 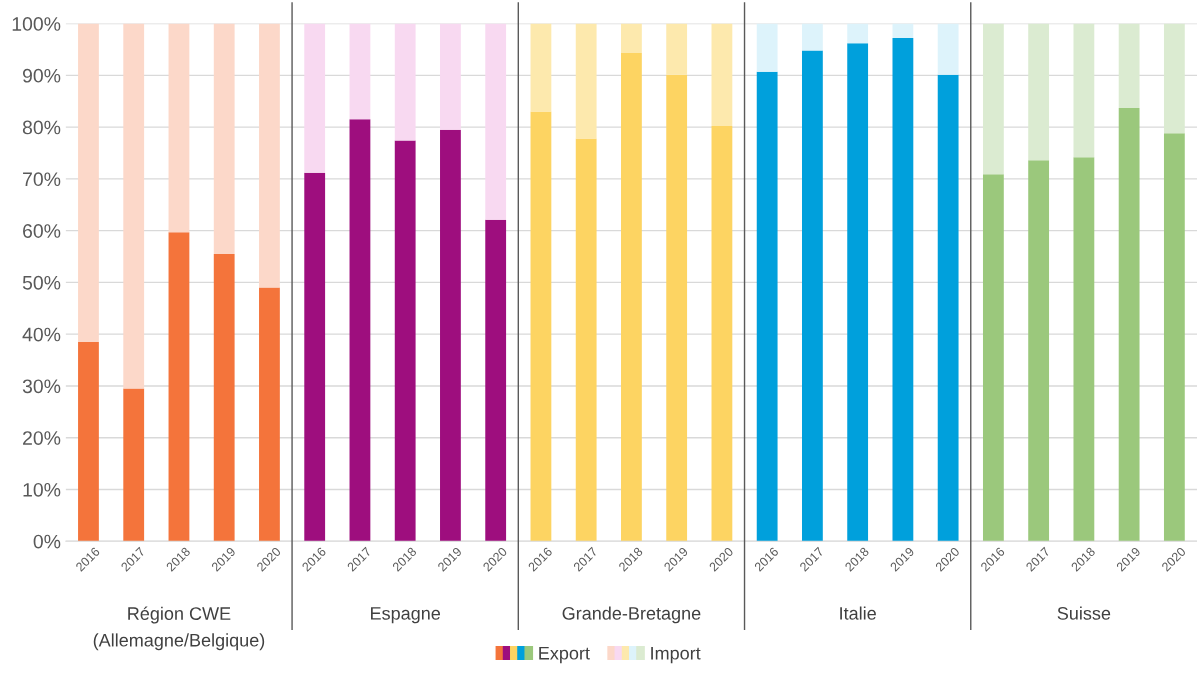 What do you see at coordinates (41, 127) in the screenshot?
I see `y-tick-label: 80%` at bounding box center [41, 127].